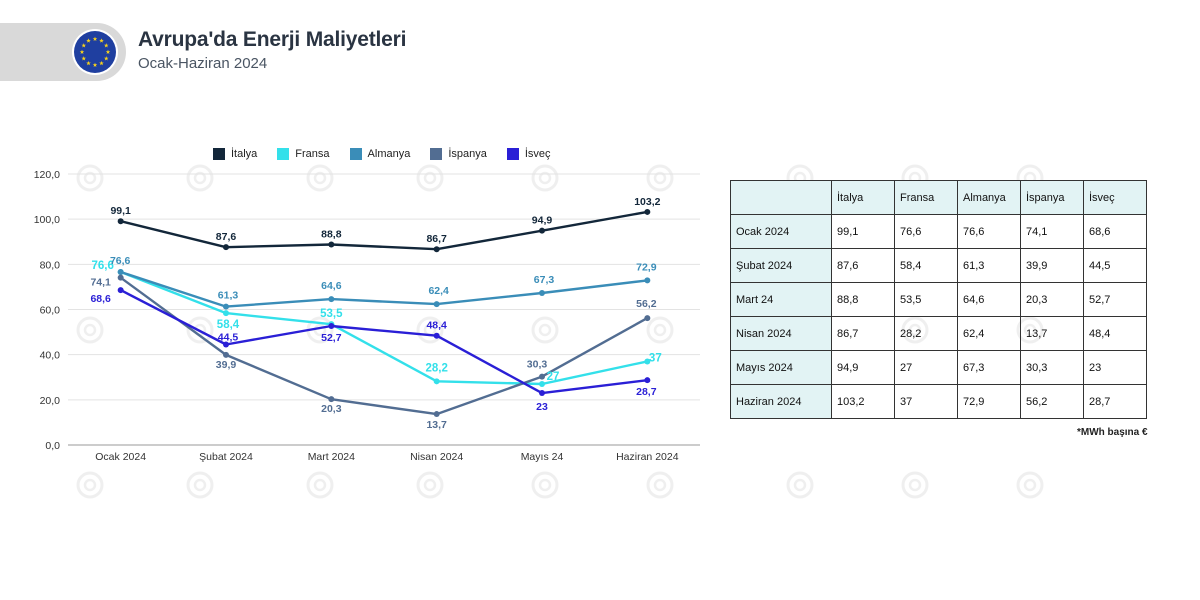  I want to click on data-label-ispanya: 39,9, so click(226, 365).